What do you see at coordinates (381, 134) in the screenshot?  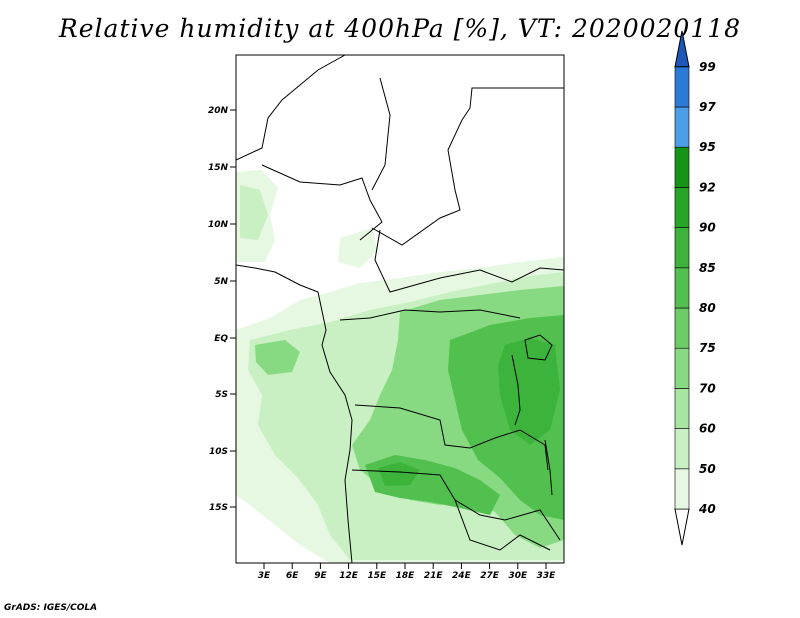 I see `border-libya` at bounding box center [381, 134].